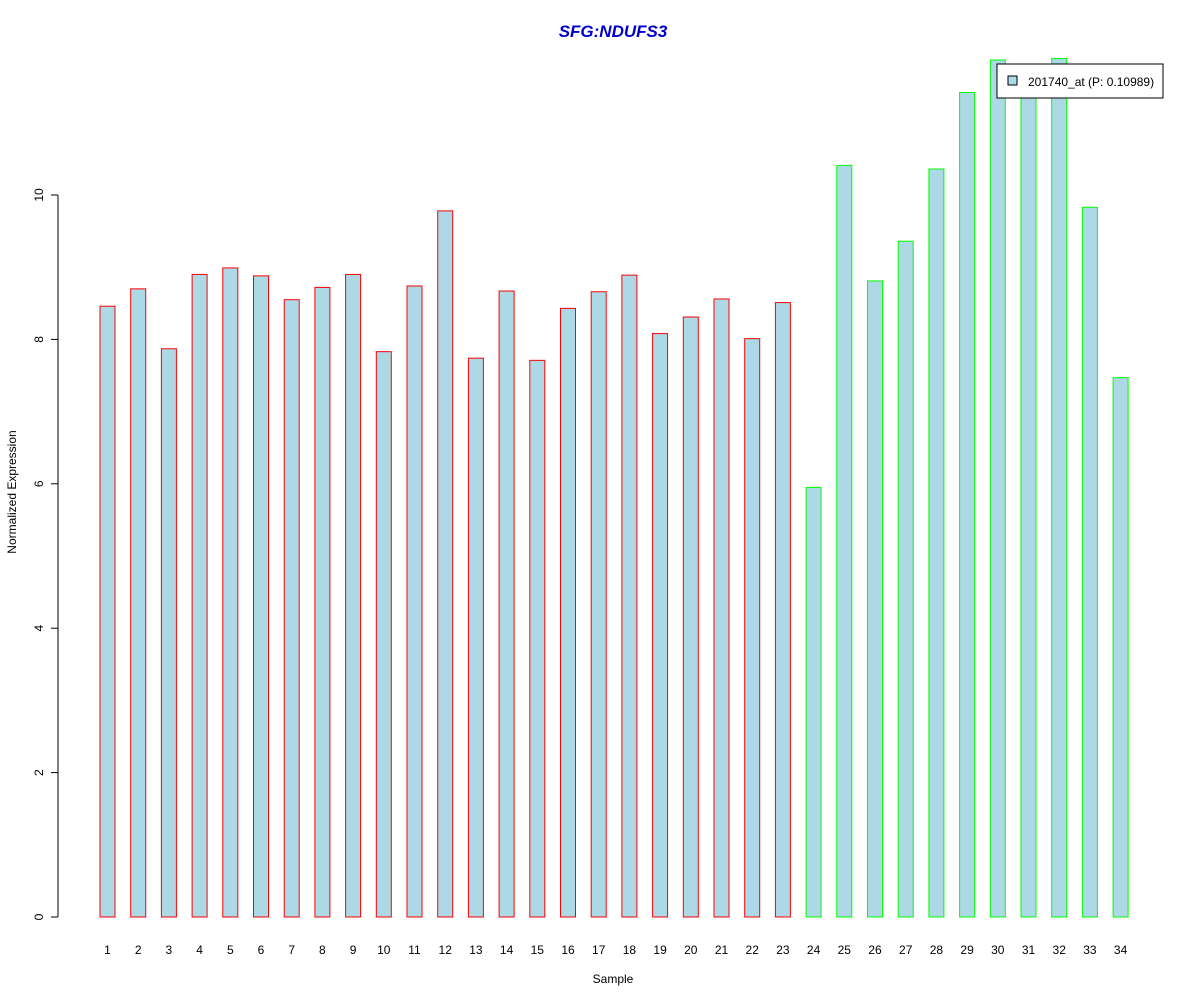  I want to click on y-tick-label: 4, so click(39, 628).